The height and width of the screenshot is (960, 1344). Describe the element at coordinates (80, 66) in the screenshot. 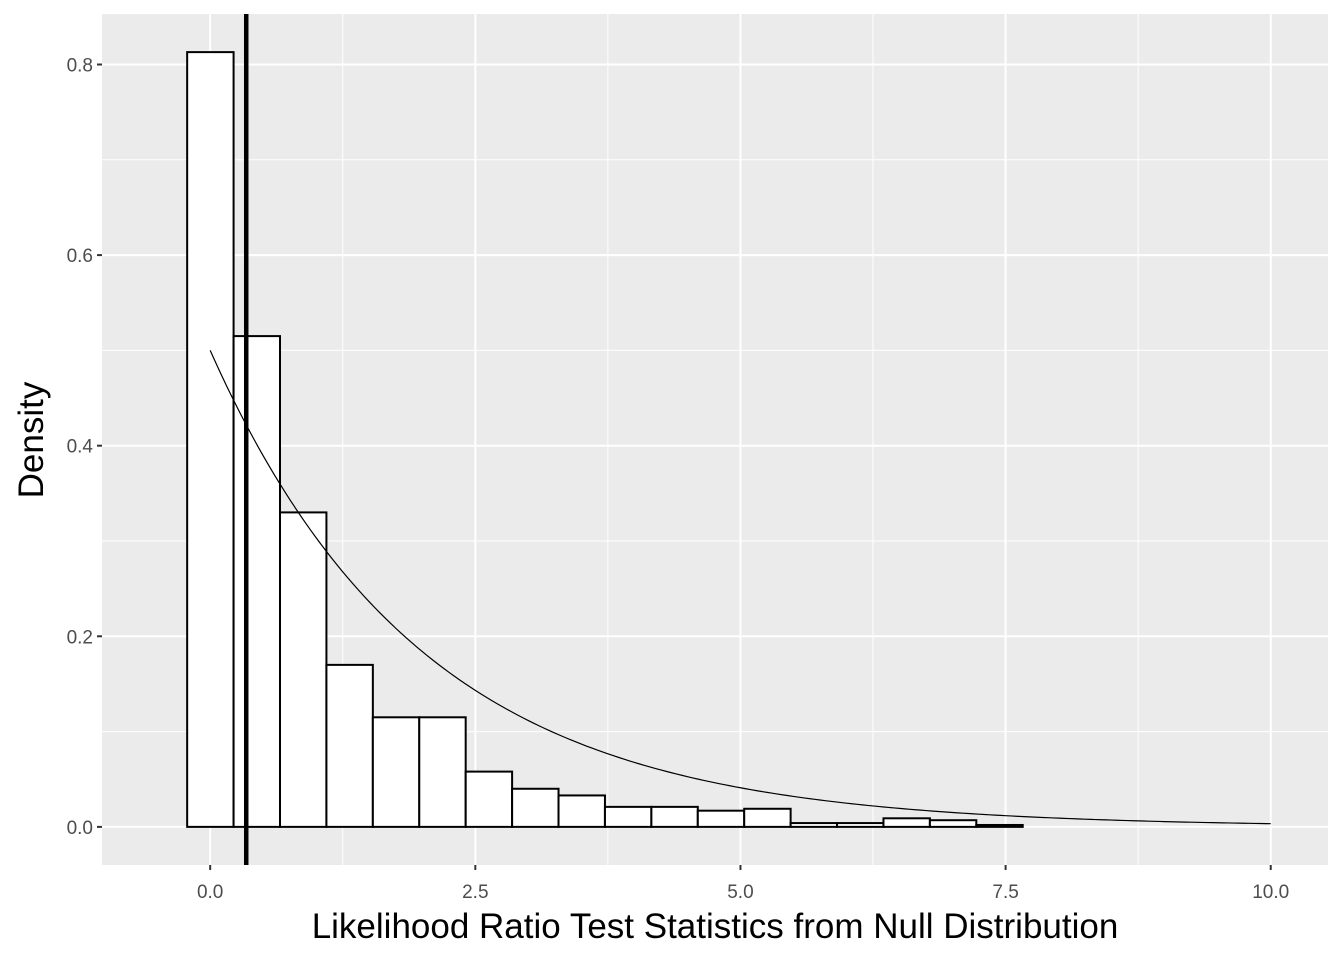

I see `y-tick-label: 0.8` at that location.